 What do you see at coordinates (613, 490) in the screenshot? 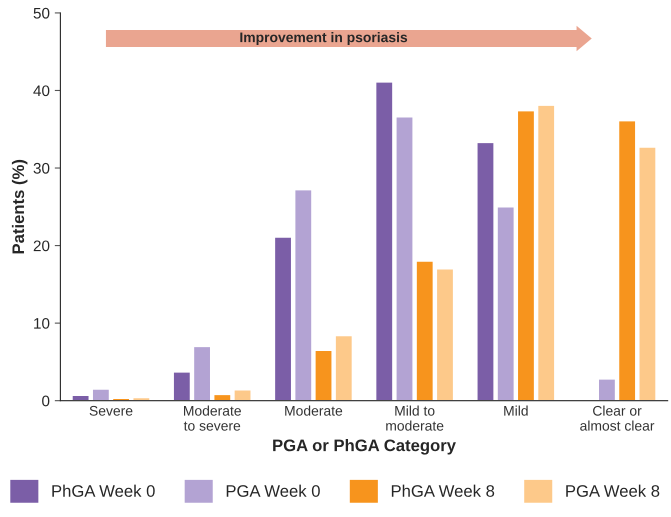
I see `legend-label: PGA Week 8` at bounding box center [613, 490].